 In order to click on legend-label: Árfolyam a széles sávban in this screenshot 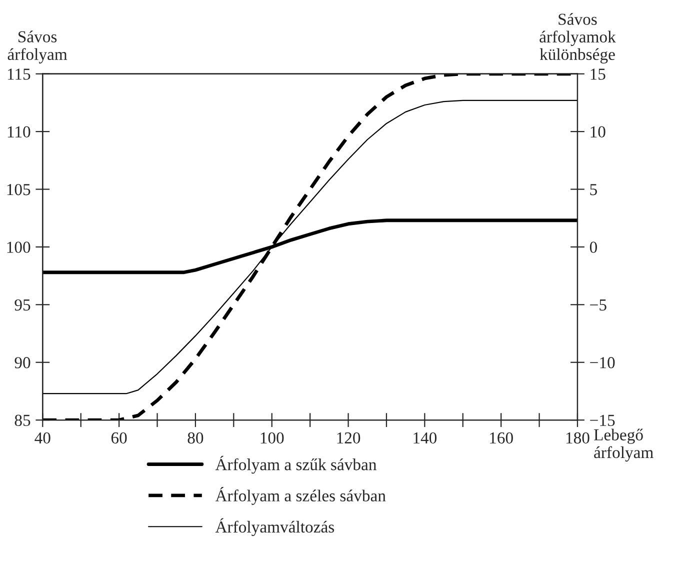, I will do `click(300, 496)`.